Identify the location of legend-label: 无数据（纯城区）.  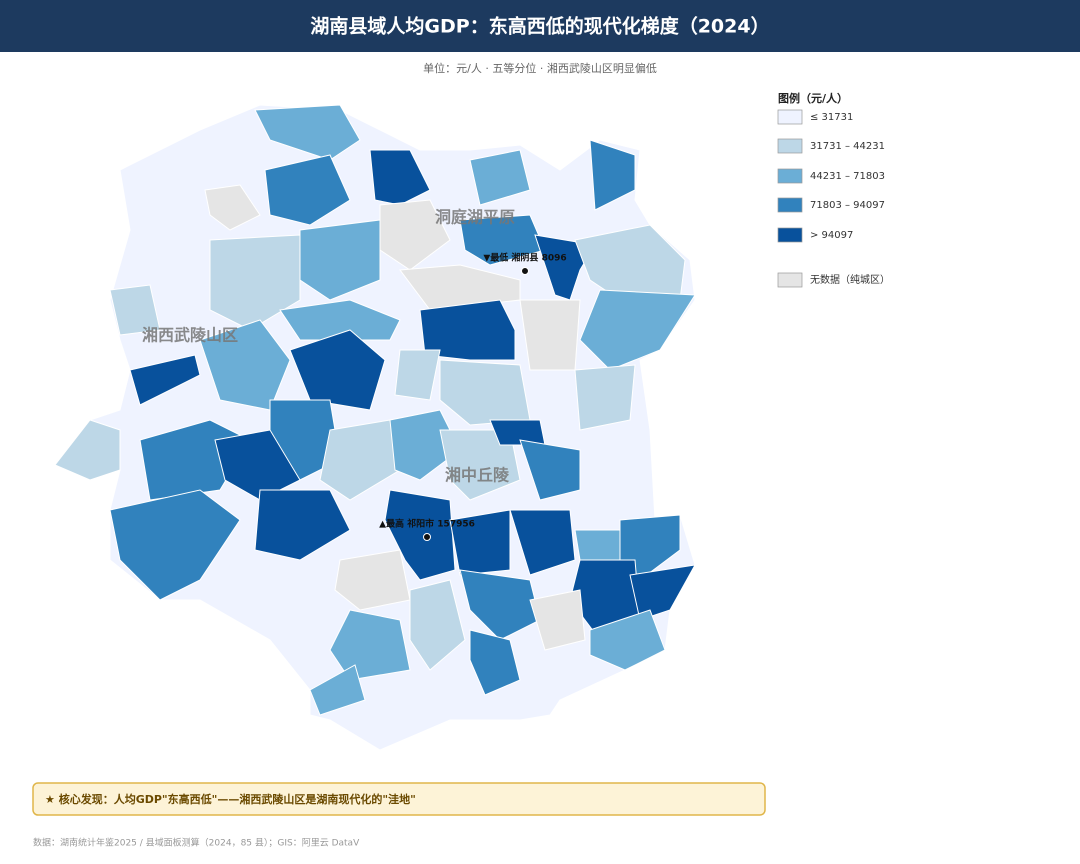
(850, 279).